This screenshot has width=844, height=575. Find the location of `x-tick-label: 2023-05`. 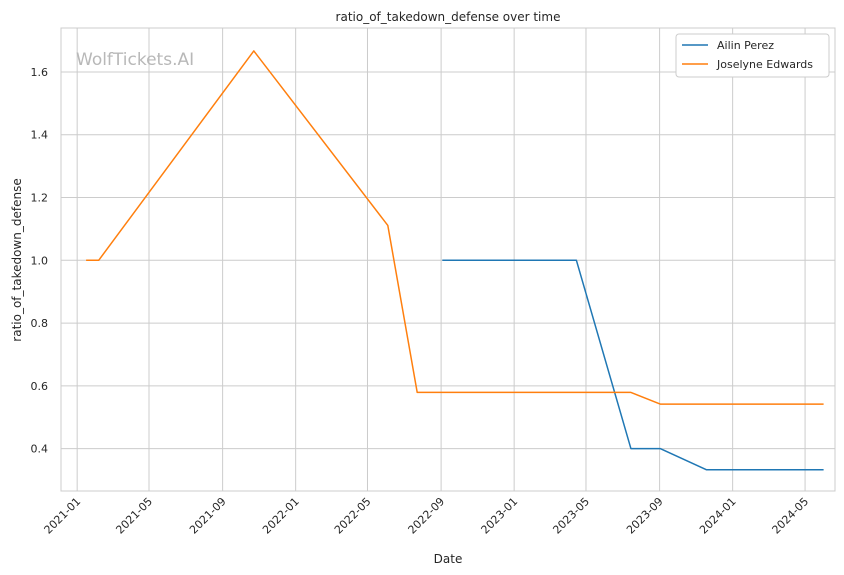

x-tick-label: 2023-05 is located at coordinates (571, 516).